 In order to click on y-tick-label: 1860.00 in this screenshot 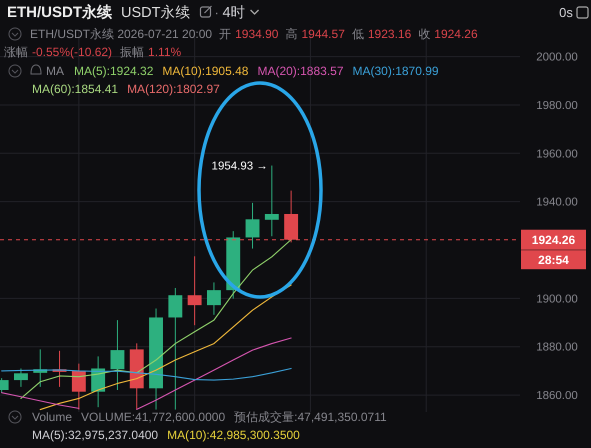, I will do `click(557, 396)`.